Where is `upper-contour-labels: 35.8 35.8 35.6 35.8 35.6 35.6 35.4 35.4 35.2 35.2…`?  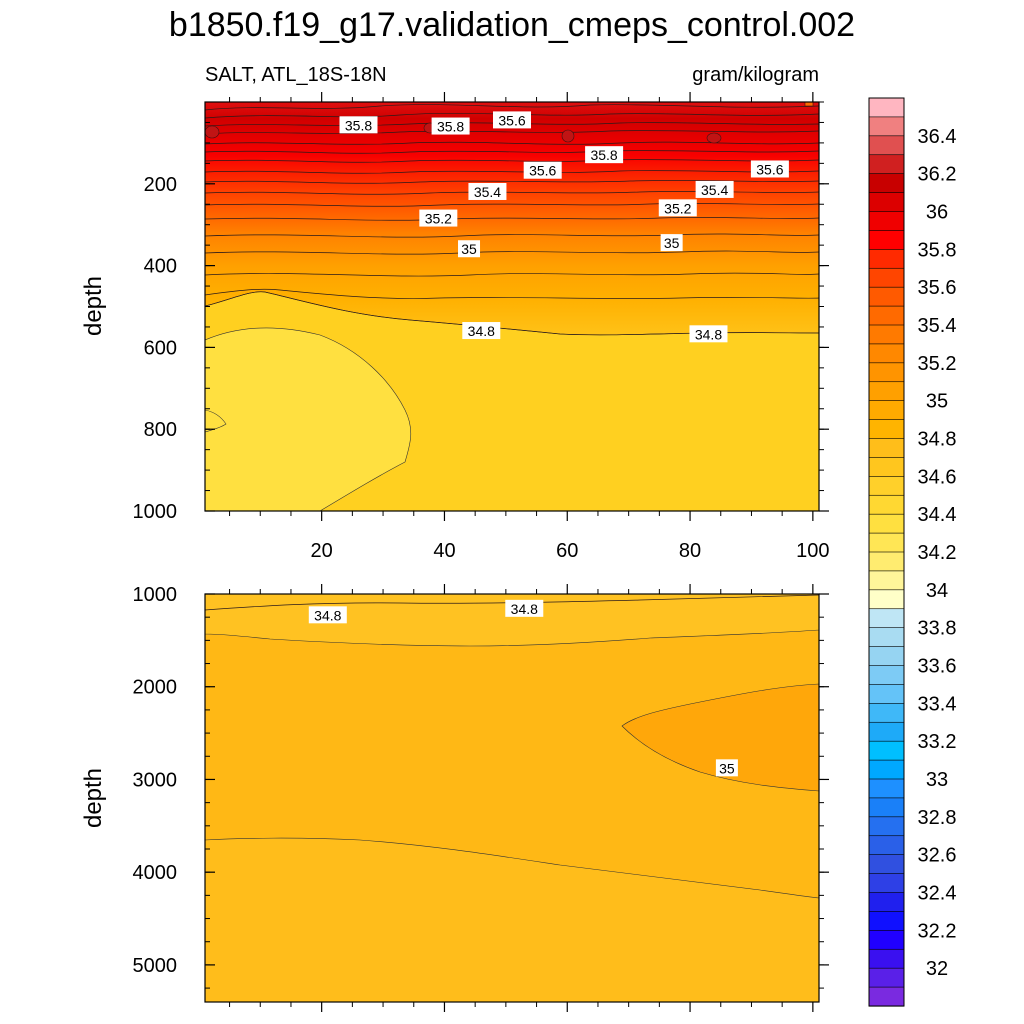
upper-contour-labels: 35.8 35.8 35.6 35.8 35.6 35.6 35.4 35.4 35.2 35.2… is located at coordinates (564, 227).